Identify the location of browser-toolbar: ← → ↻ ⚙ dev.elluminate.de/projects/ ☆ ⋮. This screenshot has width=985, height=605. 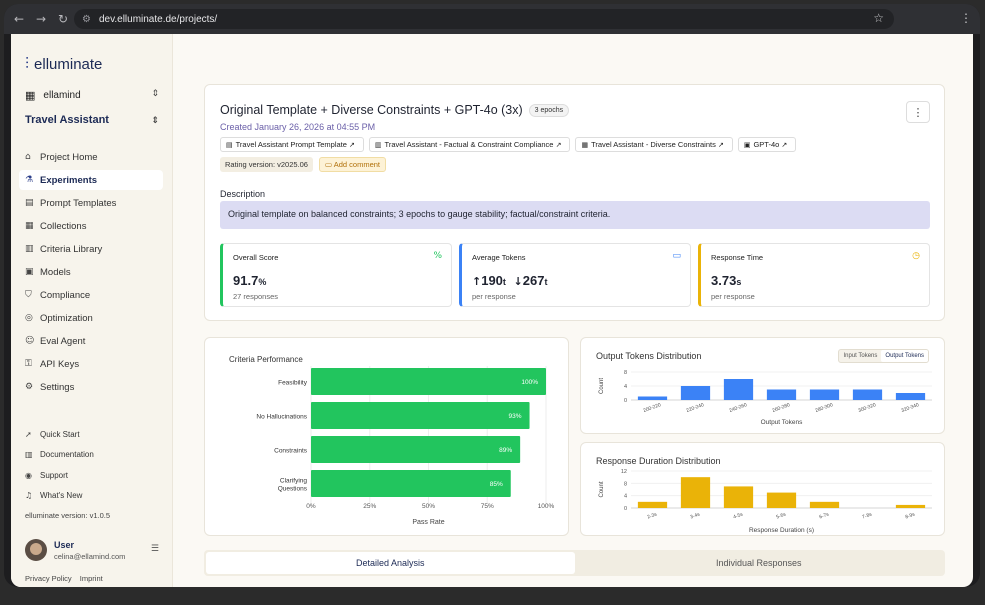
(492, 19).